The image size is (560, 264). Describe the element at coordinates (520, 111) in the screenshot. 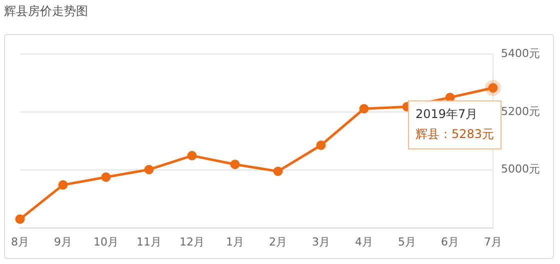

I see `y-tick-label: 5200元` at that location.